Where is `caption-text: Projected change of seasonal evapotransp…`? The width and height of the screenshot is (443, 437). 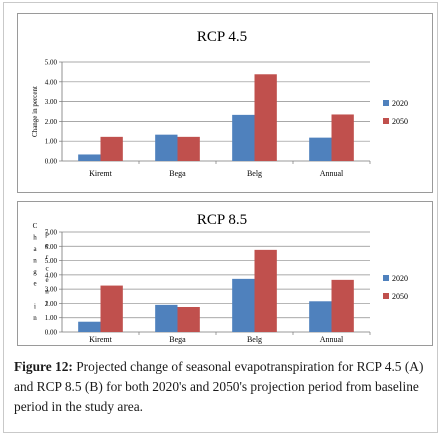 caption-text: Projected change of seasonal evapotransp… is located at coordinates (219, 386).